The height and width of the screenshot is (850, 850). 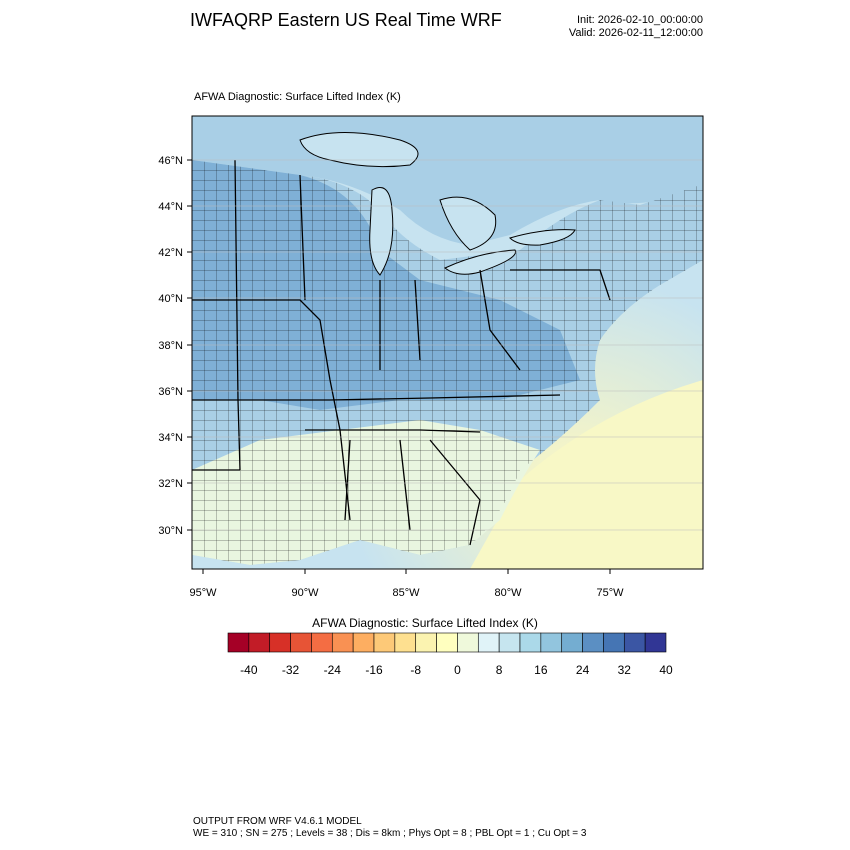 What do you see at coordinates (346, 20) in the screenshot?
I see `page-title: IWFAQRP Eastern US Real Time WRF` at bounding box center [346, 20].